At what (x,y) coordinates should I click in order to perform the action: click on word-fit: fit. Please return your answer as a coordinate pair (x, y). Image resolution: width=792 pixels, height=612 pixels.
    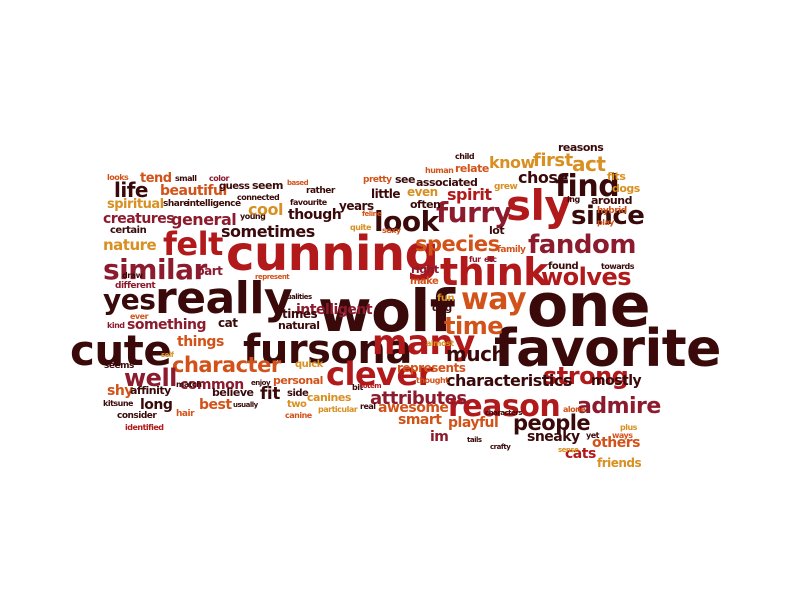
    Looking at the image, I should click on (270, 394).